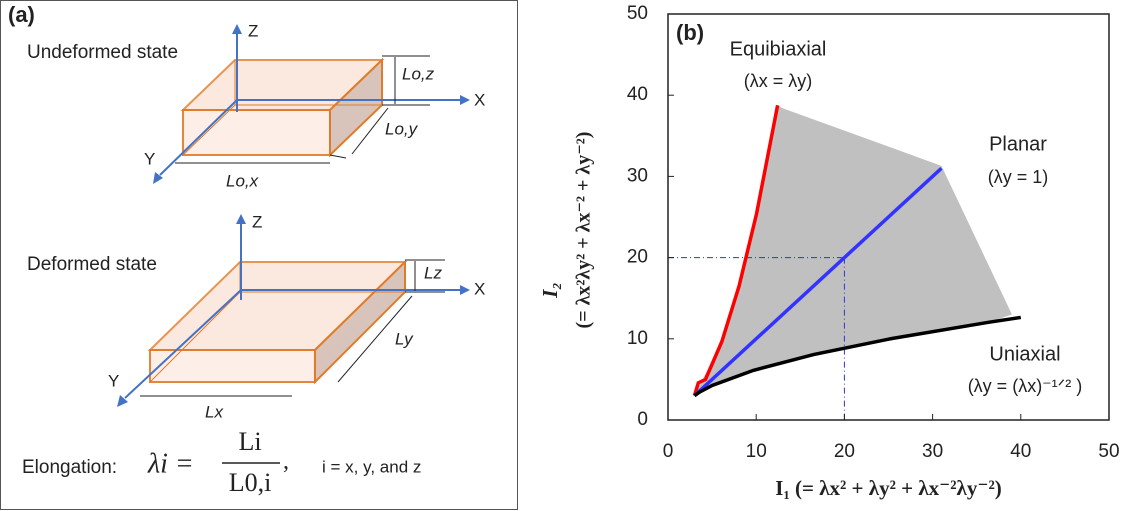 This screenshot has width=1131, height=511. Describe the element at coordinates (249, 441) in the screenshot. I see `equation-numerator: Li` at that location.